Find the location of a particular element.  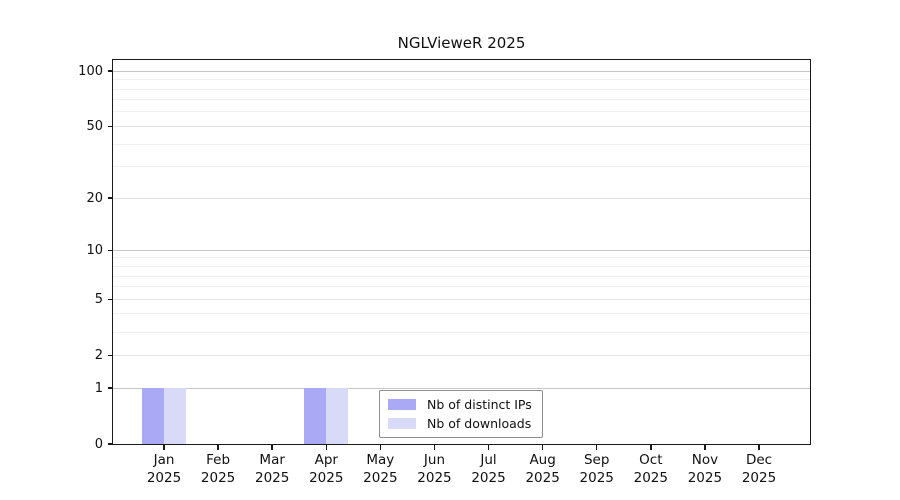

x-label-mar: Mar 2025 is located at coordinates (272, 469).